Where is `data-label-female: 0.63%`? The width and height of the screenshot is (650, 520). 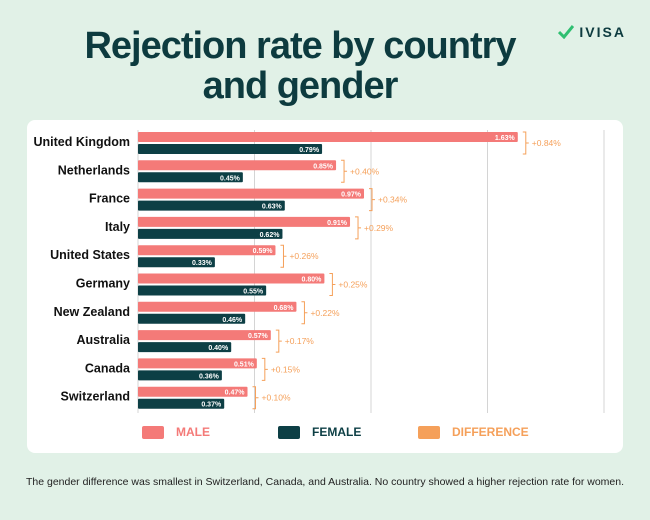 data-label-female: 0.63% is located at coordinates (272, 207).